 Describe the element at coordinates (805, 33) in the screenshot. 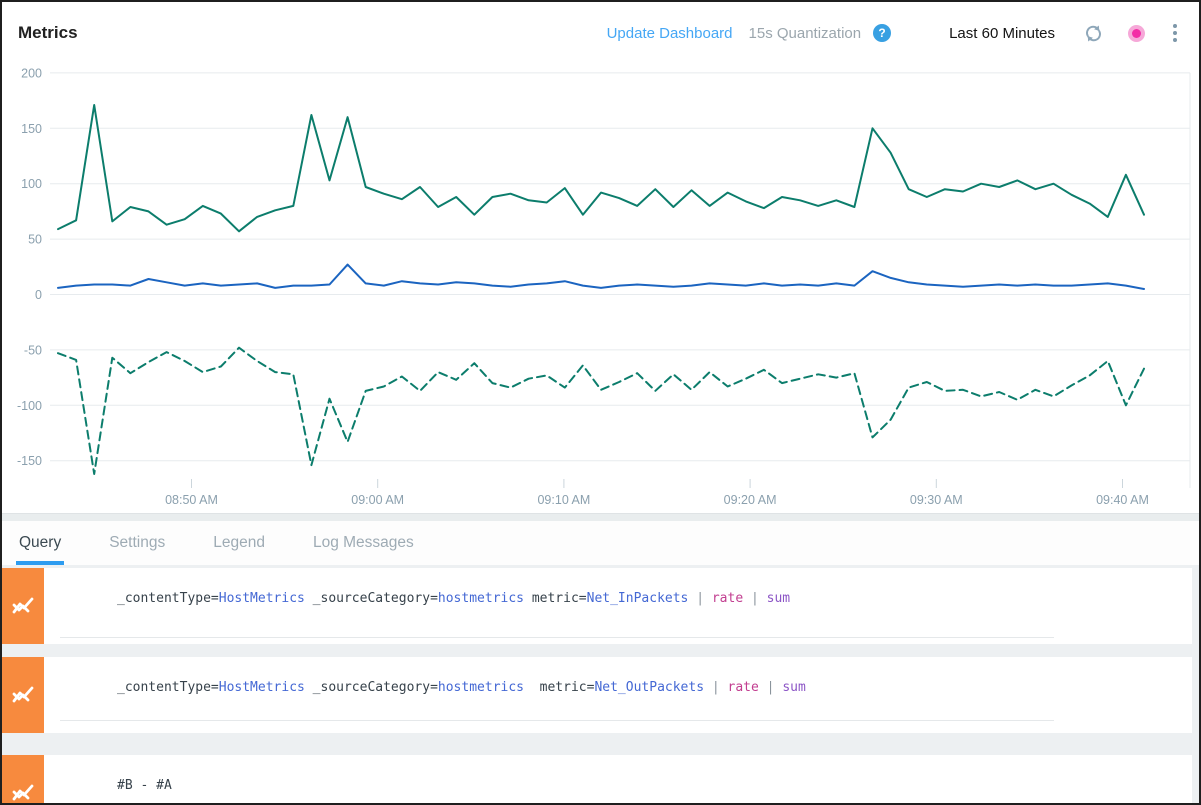

I see `quantization-label: 15s Quantization` at that location.